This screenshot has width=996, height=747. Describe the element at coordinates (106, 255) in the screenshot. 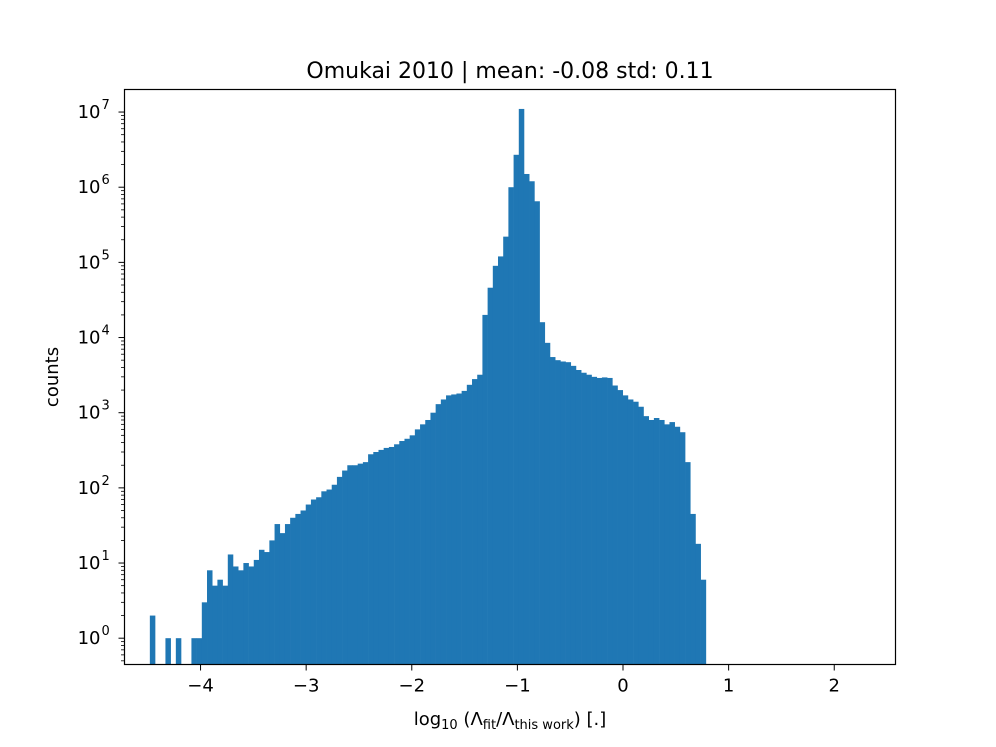

I see `y-tick-exponent: 5` at that location.